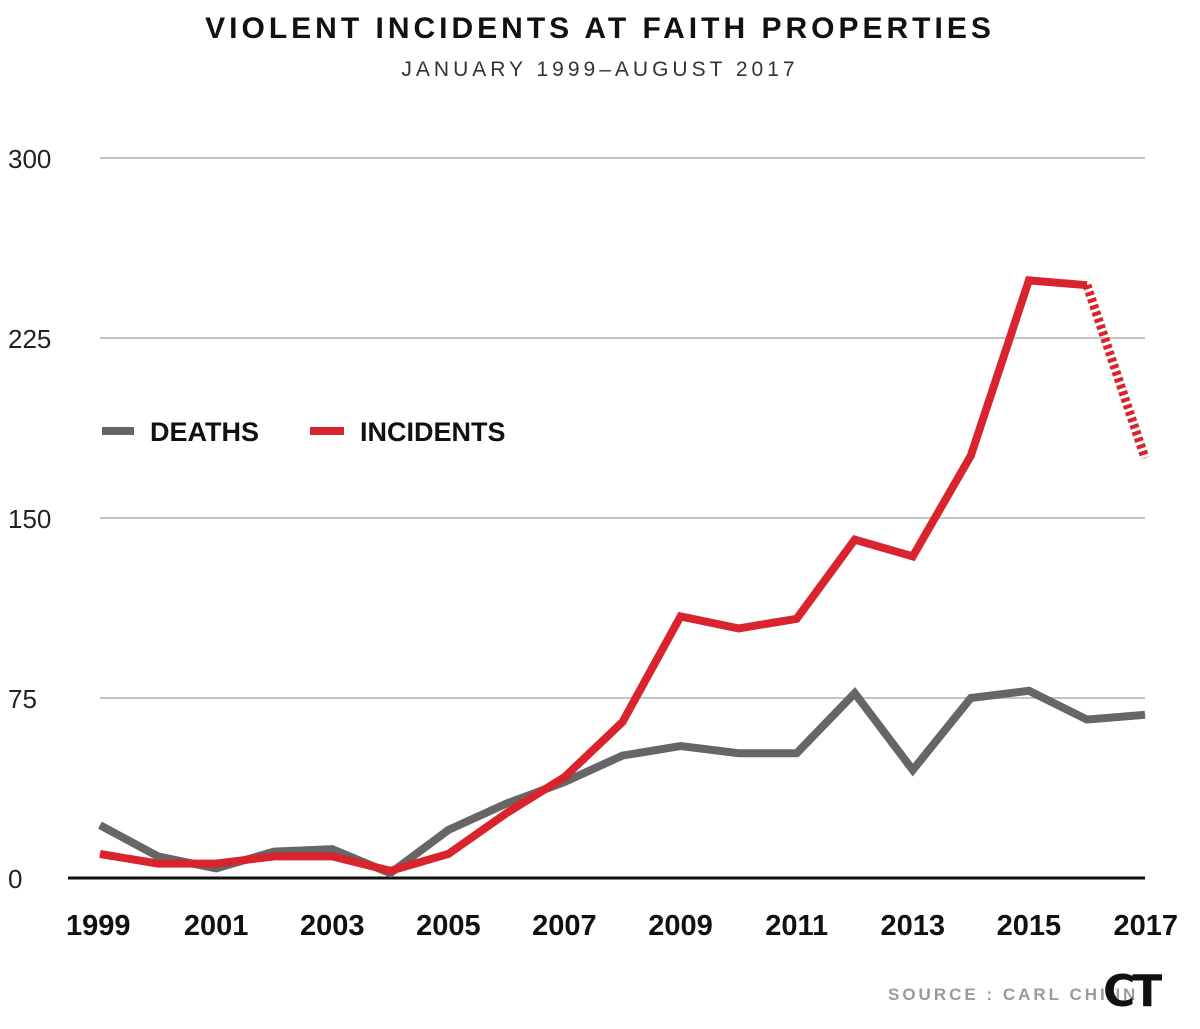 The image size is (1200, 1029). What do you see at coordinates (1116, 371) in the screenshot?
I see `series-line-incidents-projected` at bounding box center [1116, 371].